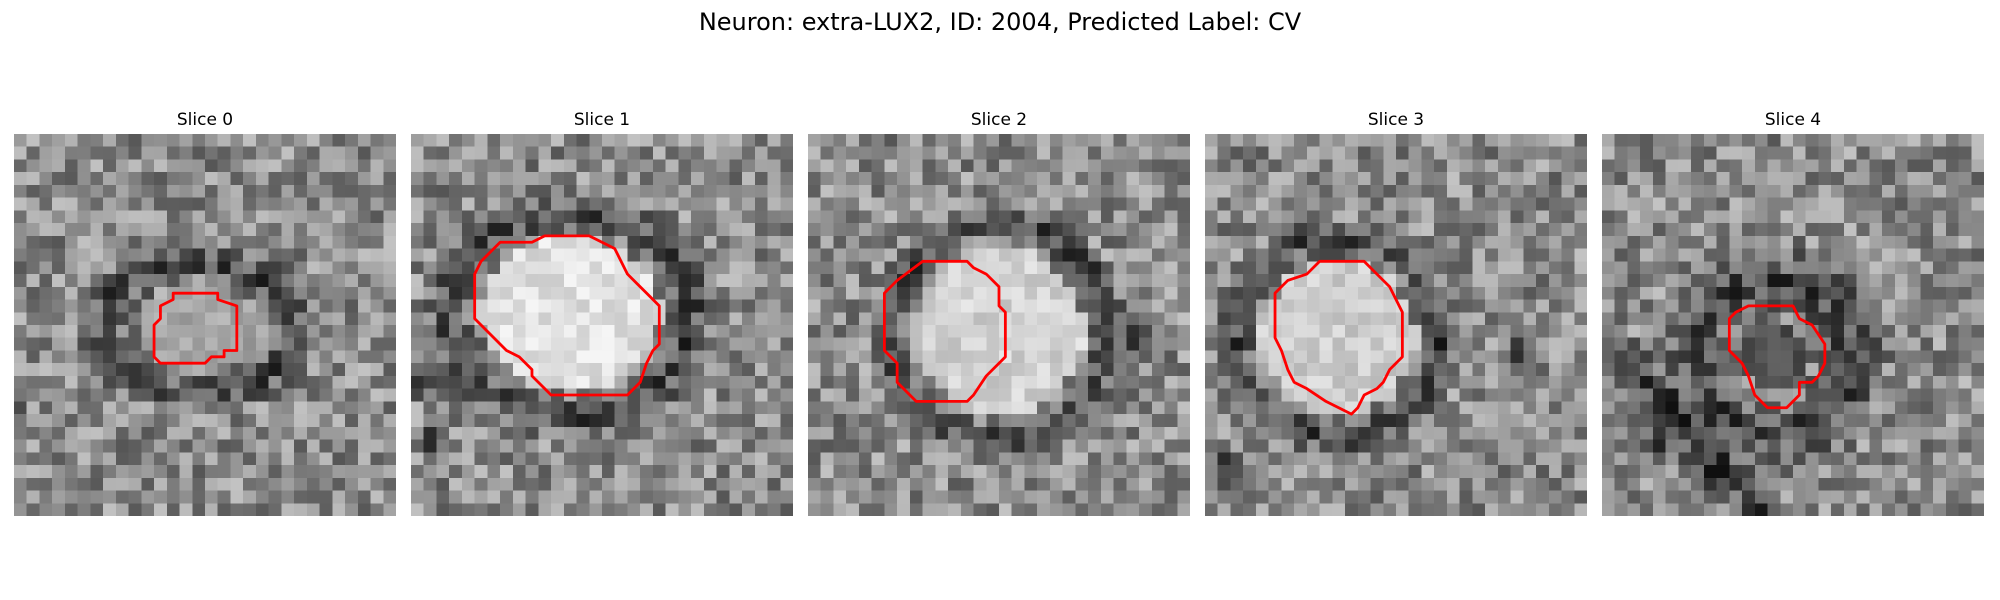 The image size is (2000, 600). I want to click on slice-title: Slice 2, so click(999, 120).